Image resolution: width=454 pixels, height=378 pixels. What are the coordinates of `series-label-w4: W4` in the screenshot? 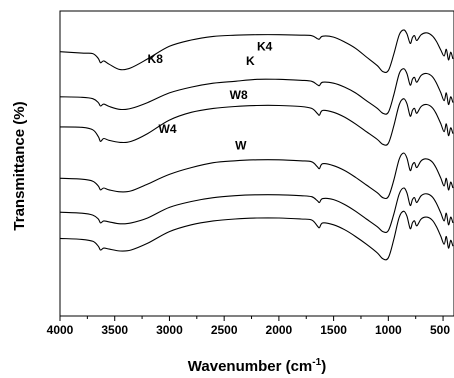 It's located at (168, 129).